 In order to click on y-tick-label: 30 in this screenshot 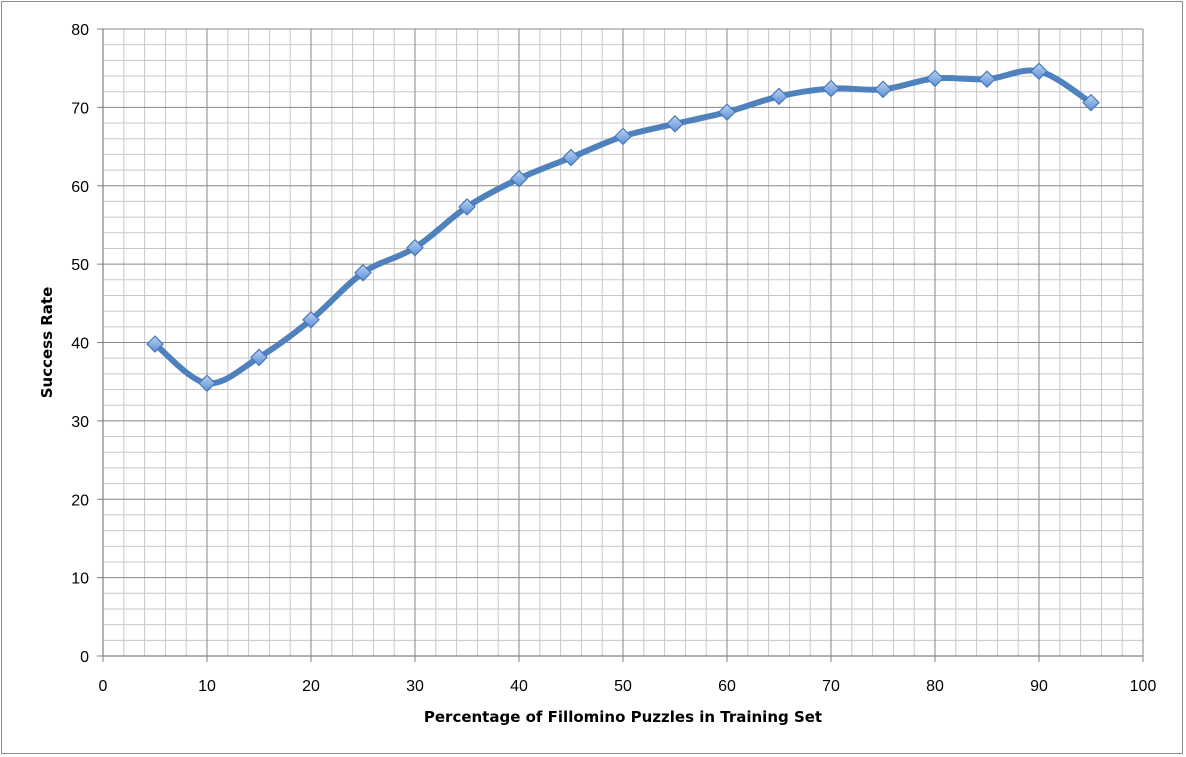, I will do `click(80, 422)`.